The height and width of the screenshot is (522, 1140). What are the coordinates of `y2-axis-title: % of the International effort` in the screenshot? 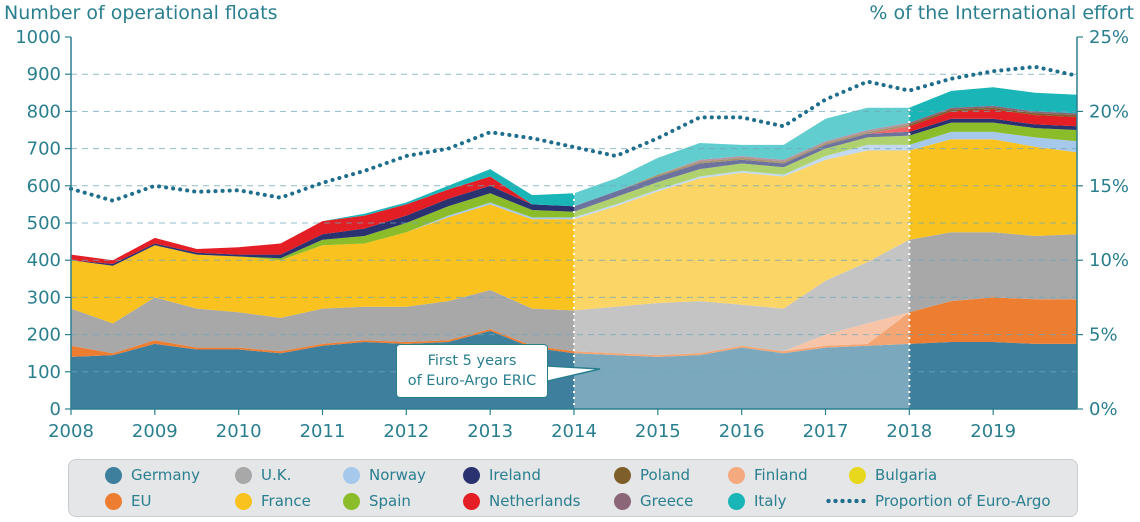 It's located at (1001, 13).